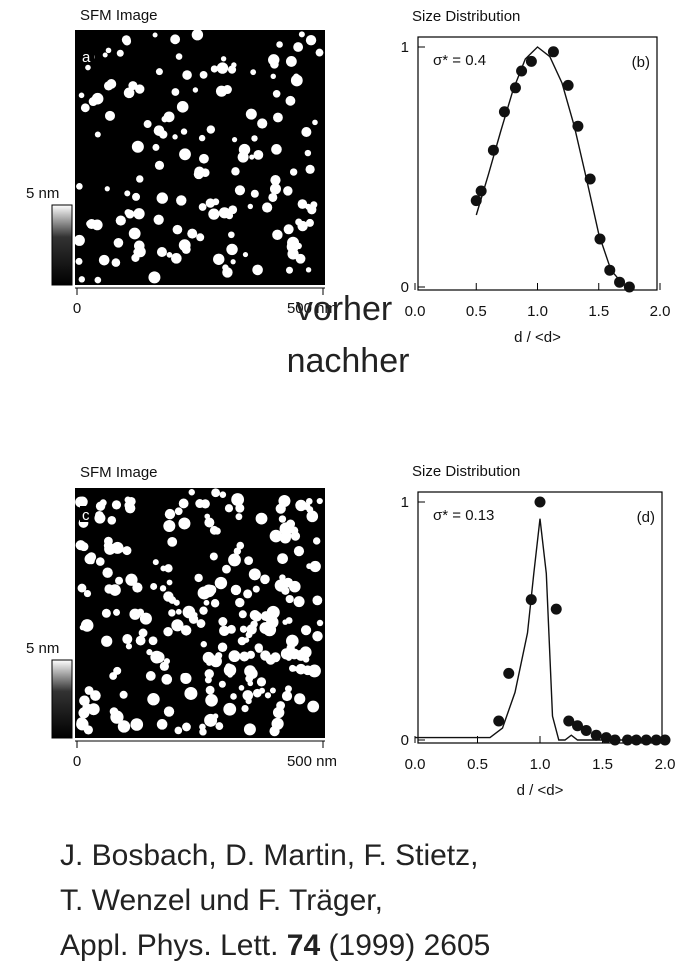 The width and height of the screenshot is (688, 971). I want to click on citation-line: Appl. Phys. Lett. 74 (1999) 2605, so click(275, 945).